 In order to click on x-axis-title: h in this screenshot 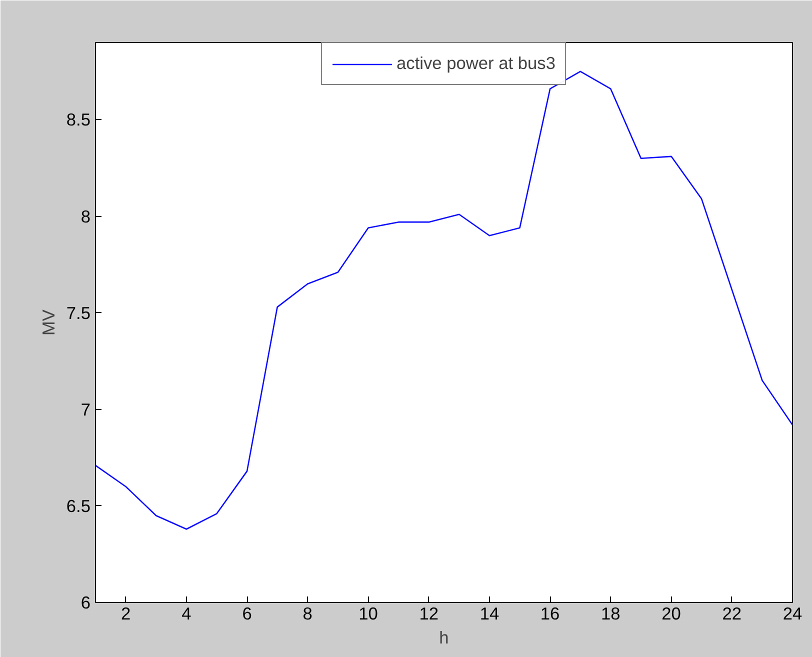, I will do `click(444, 638)`.